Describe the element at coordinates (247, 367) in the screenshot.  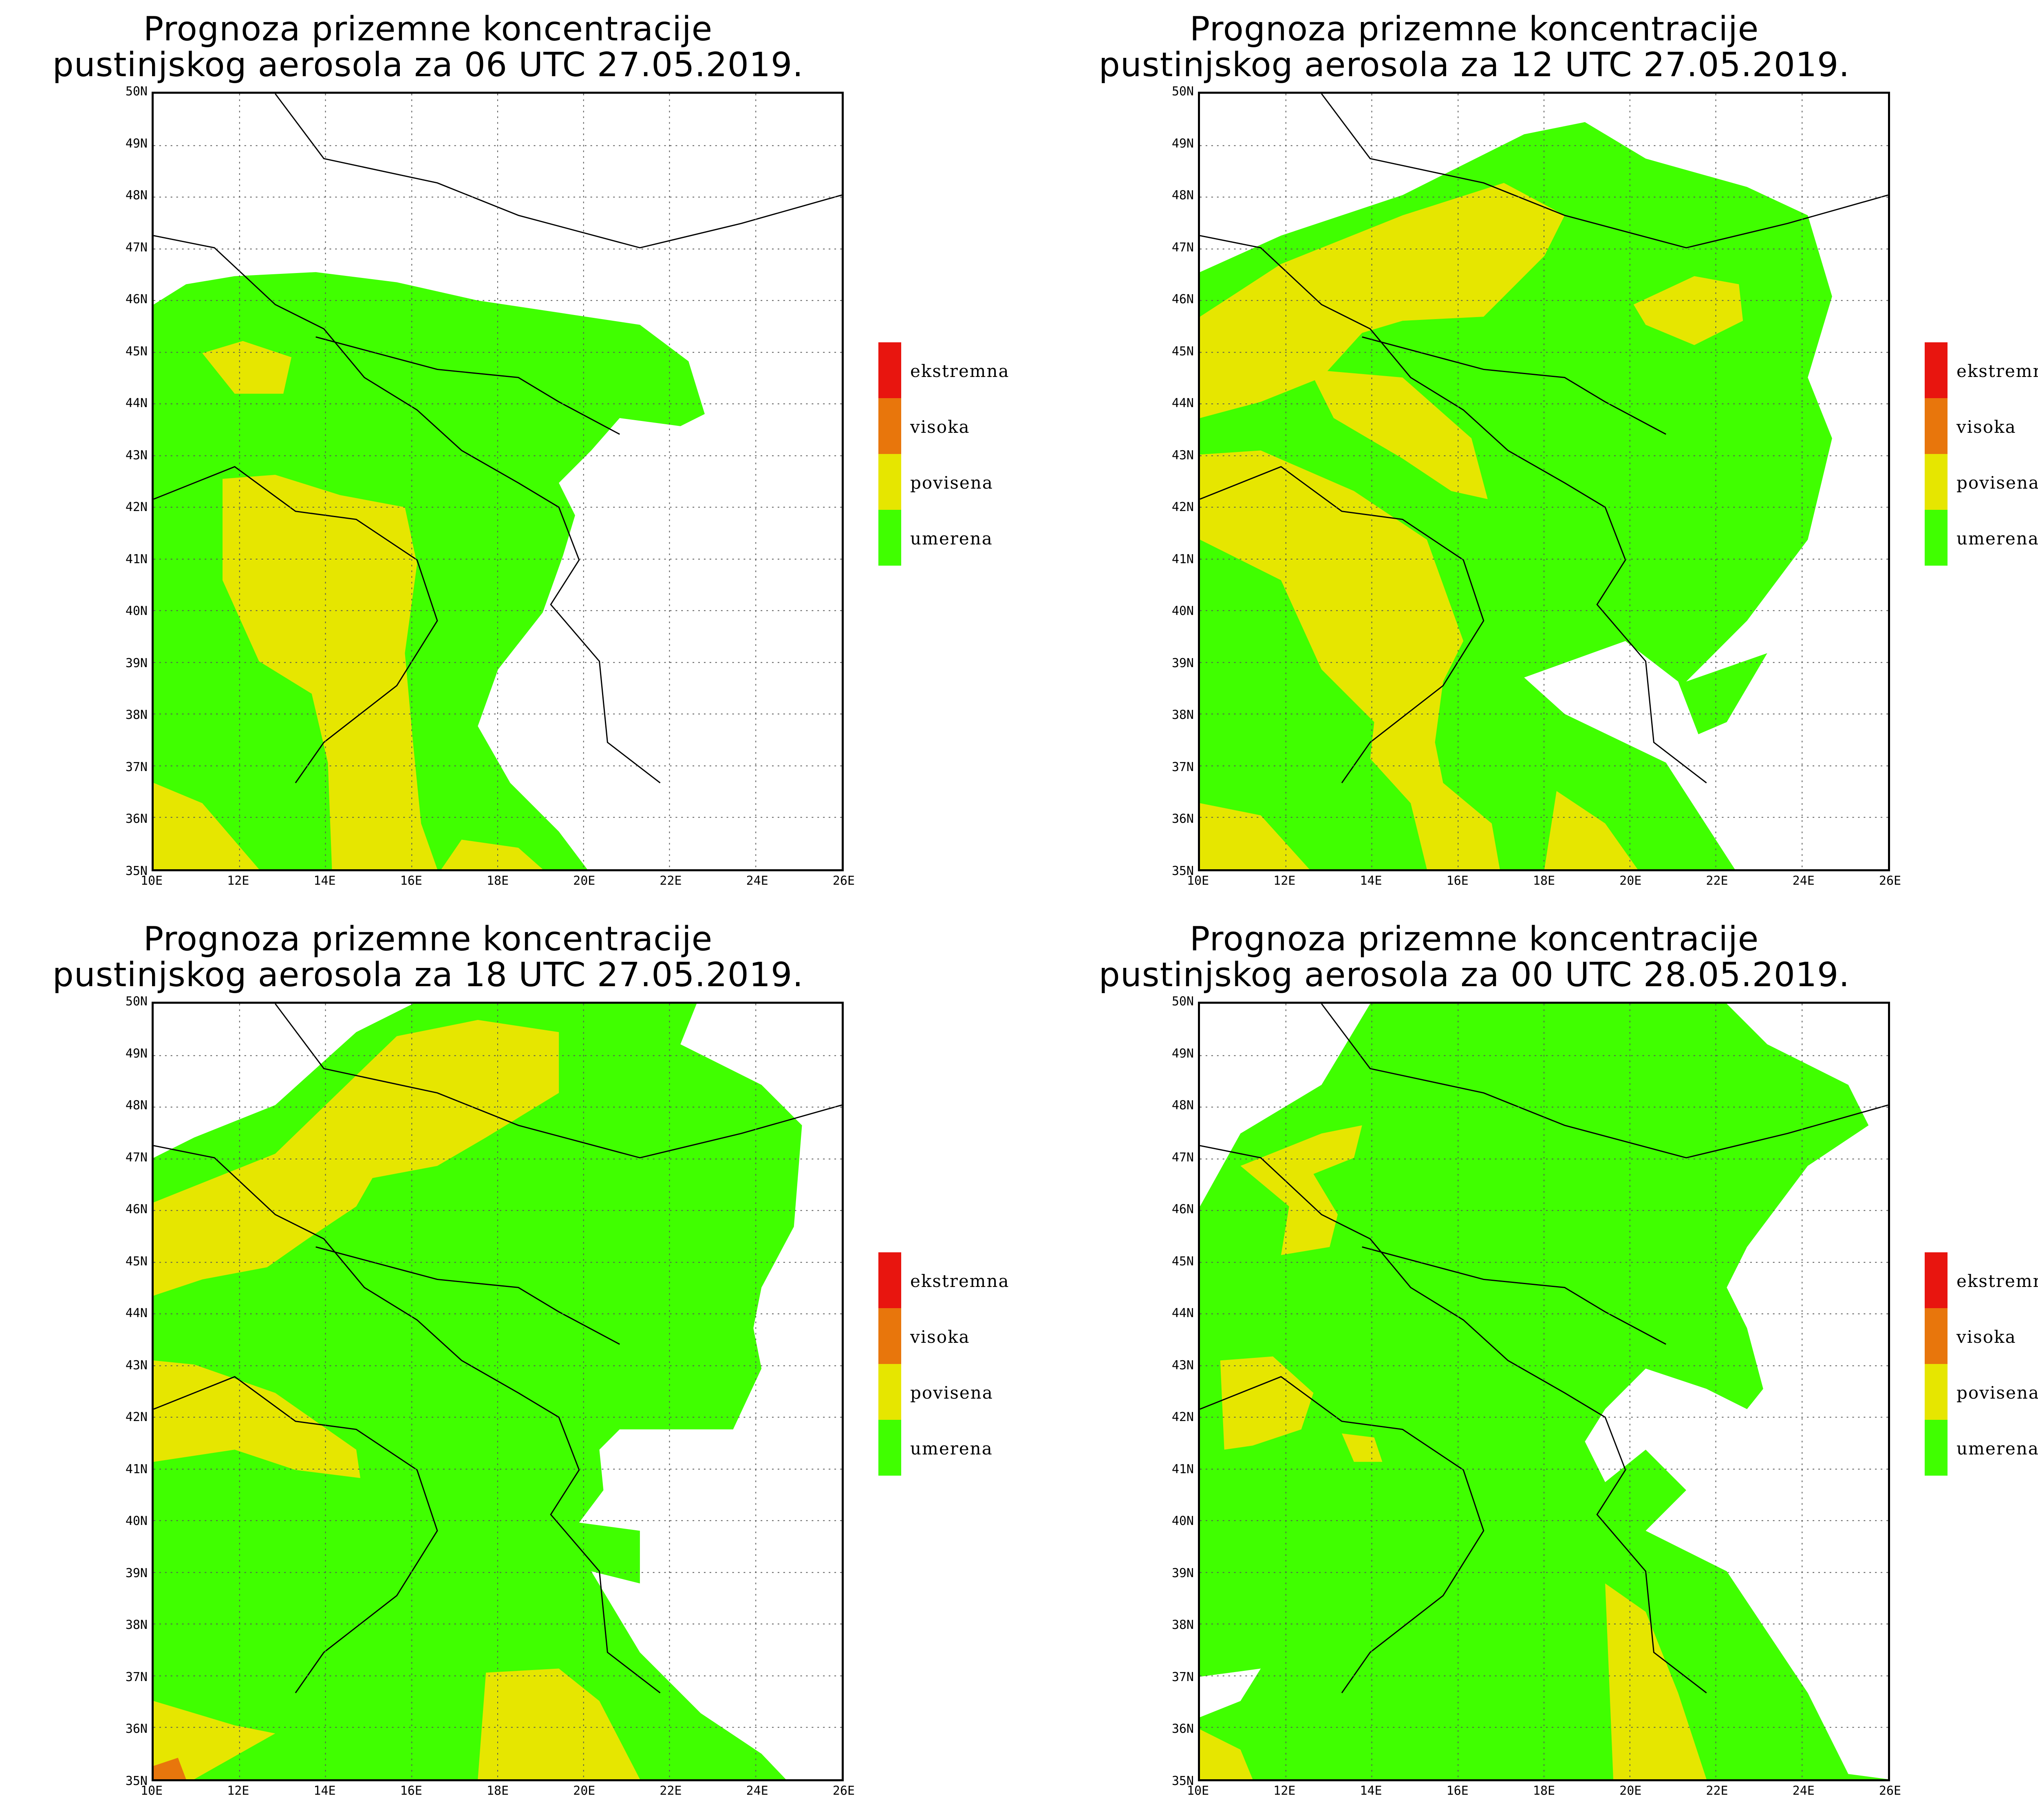
I see `povisena-zone-n` at that location.